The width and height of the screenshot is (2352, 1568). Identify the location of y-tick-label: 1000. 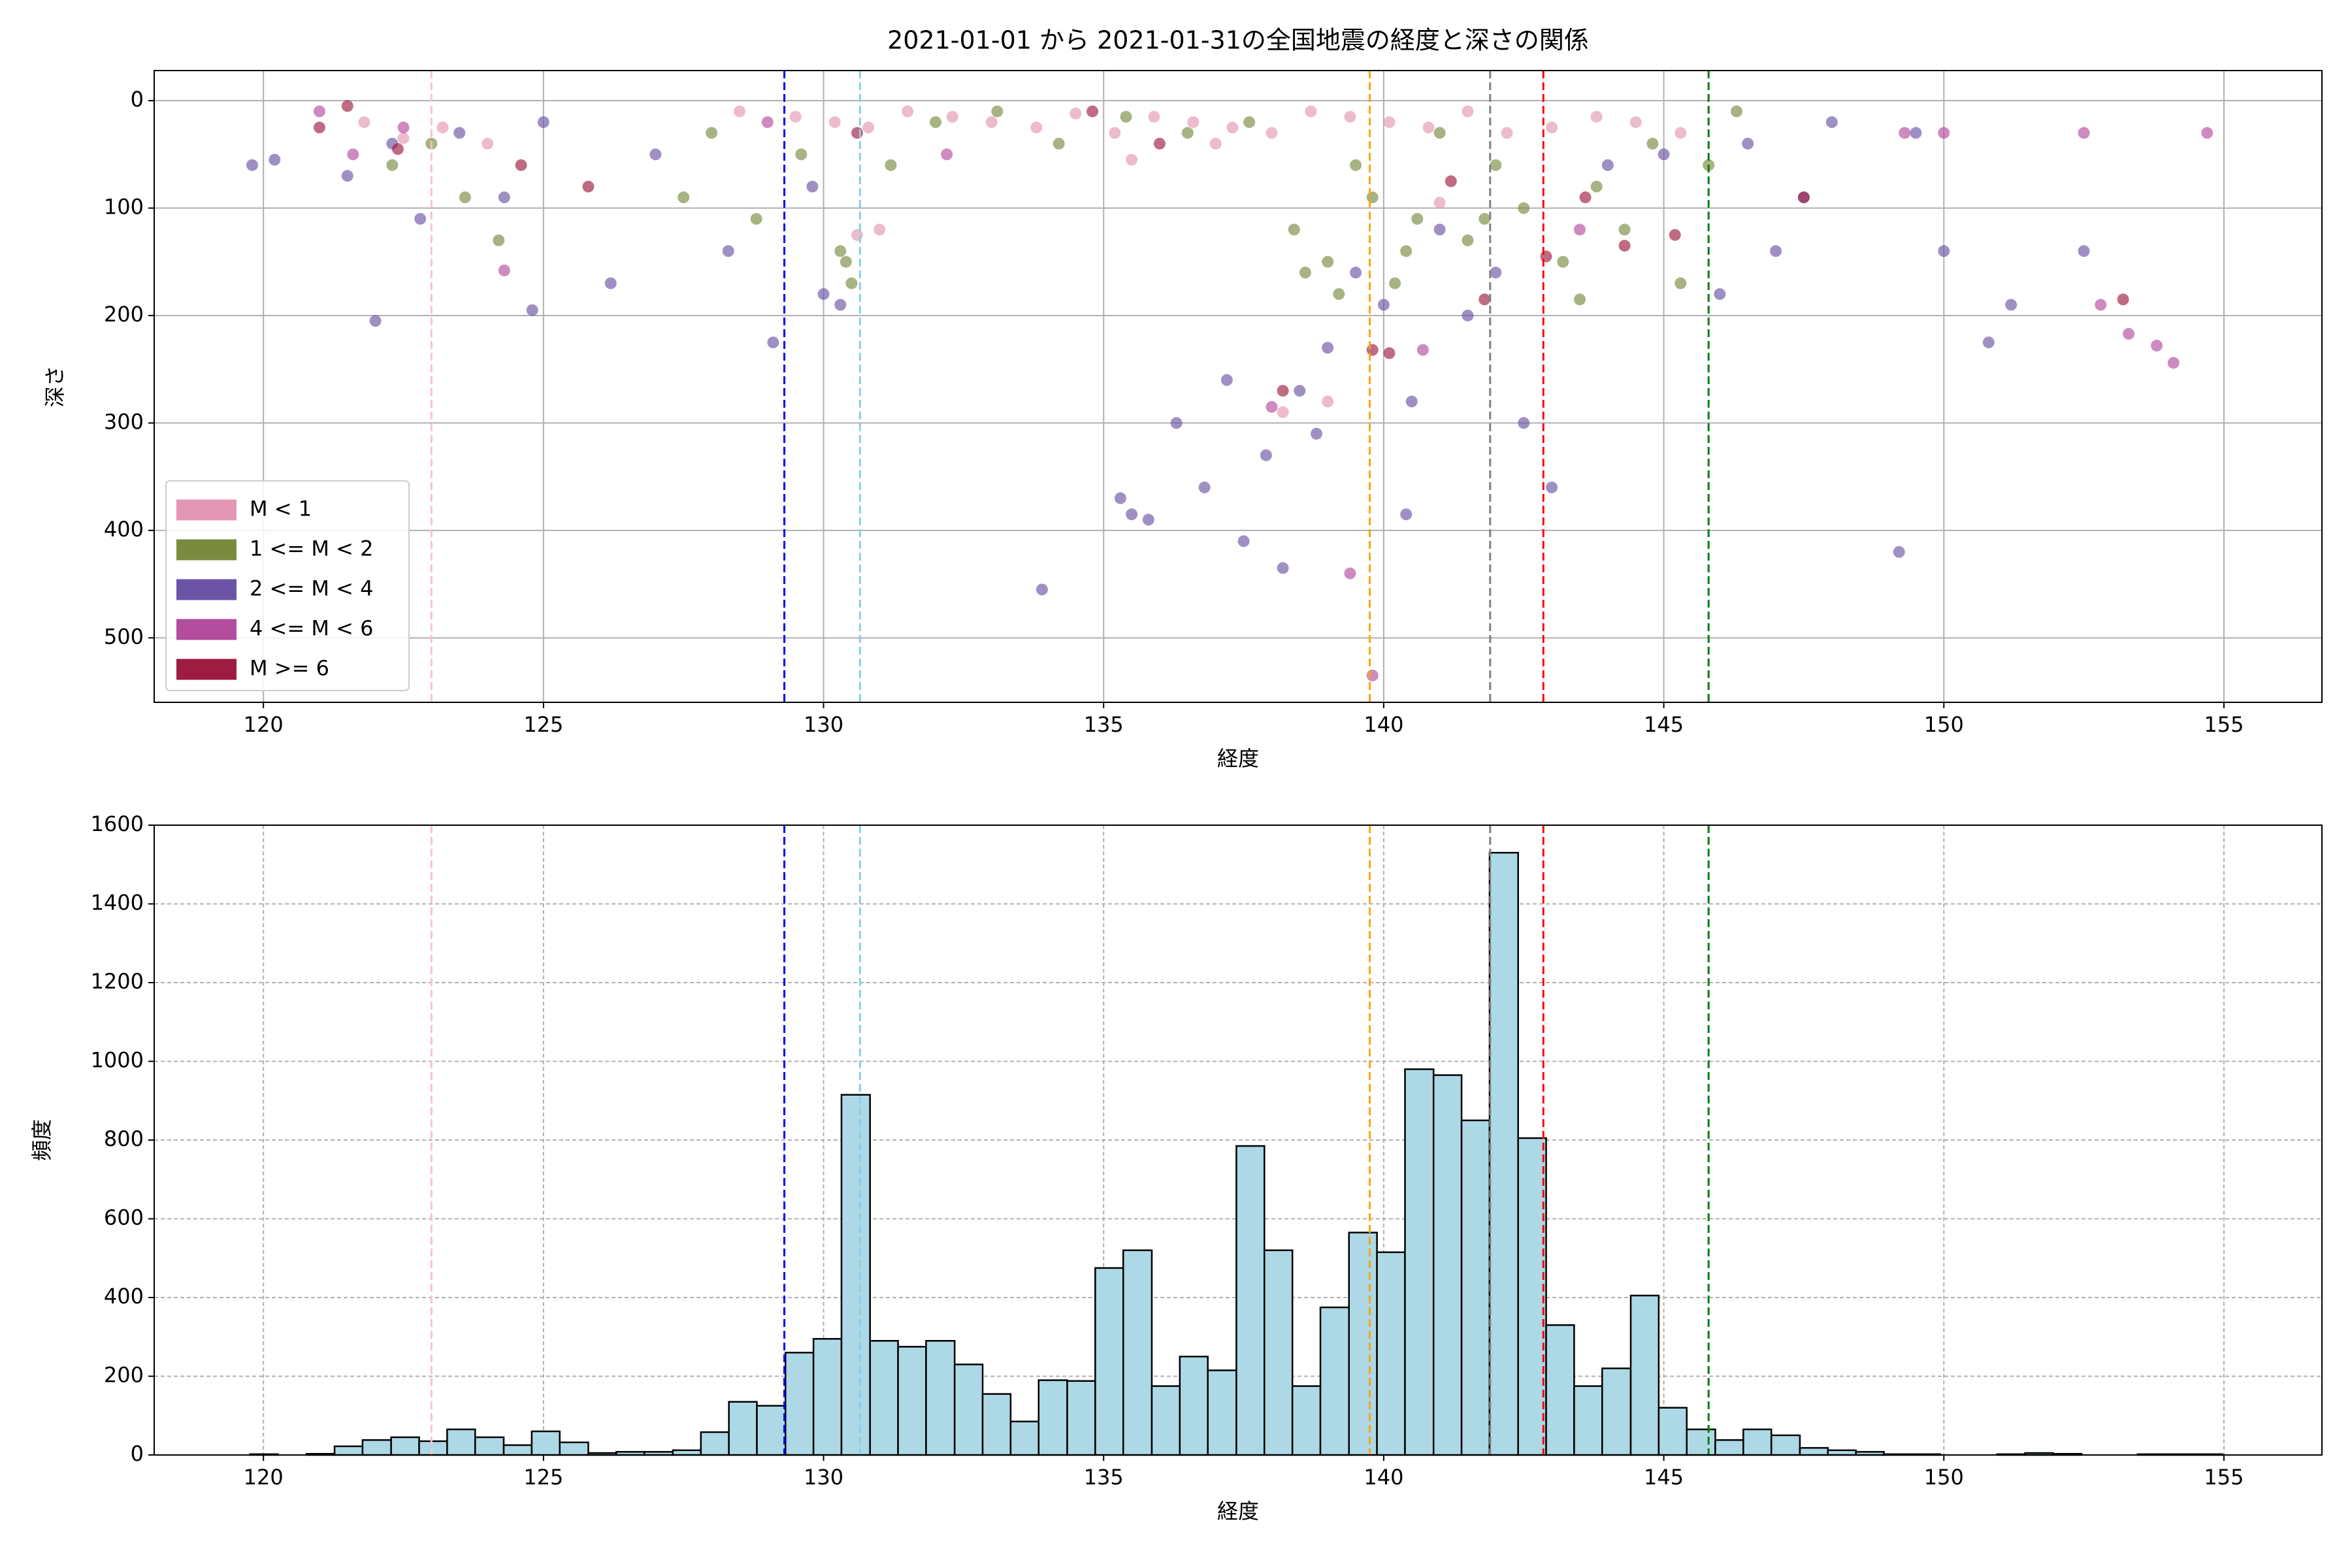
(117, 1060).